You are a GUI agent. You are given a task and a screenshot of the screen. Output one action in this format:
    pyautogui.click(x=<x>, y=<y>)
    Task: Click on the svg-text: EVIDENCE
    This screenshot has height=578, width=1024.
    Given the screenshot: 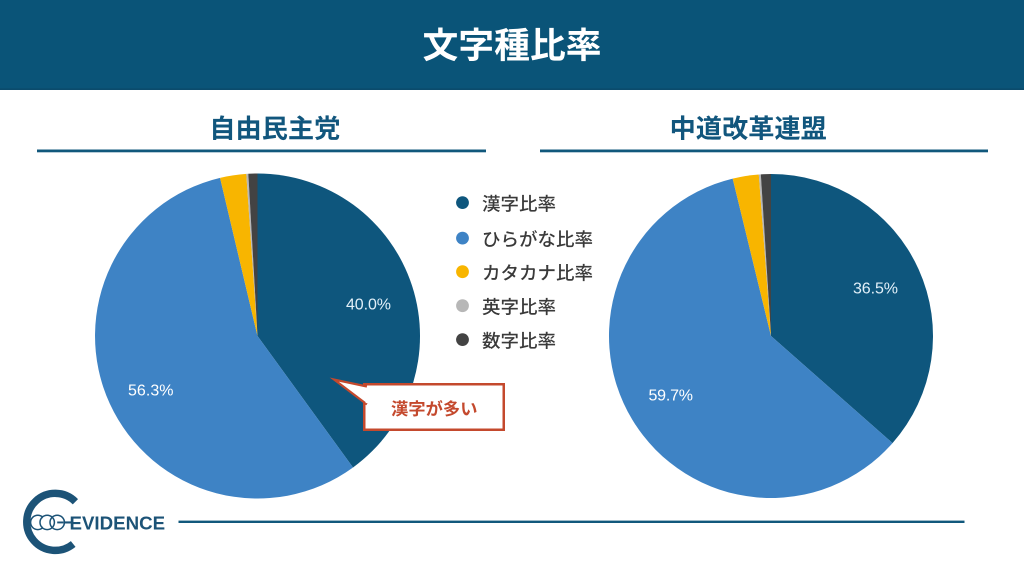 What is the action you would take?
    pyautogui.click(x=118, y=522)
    